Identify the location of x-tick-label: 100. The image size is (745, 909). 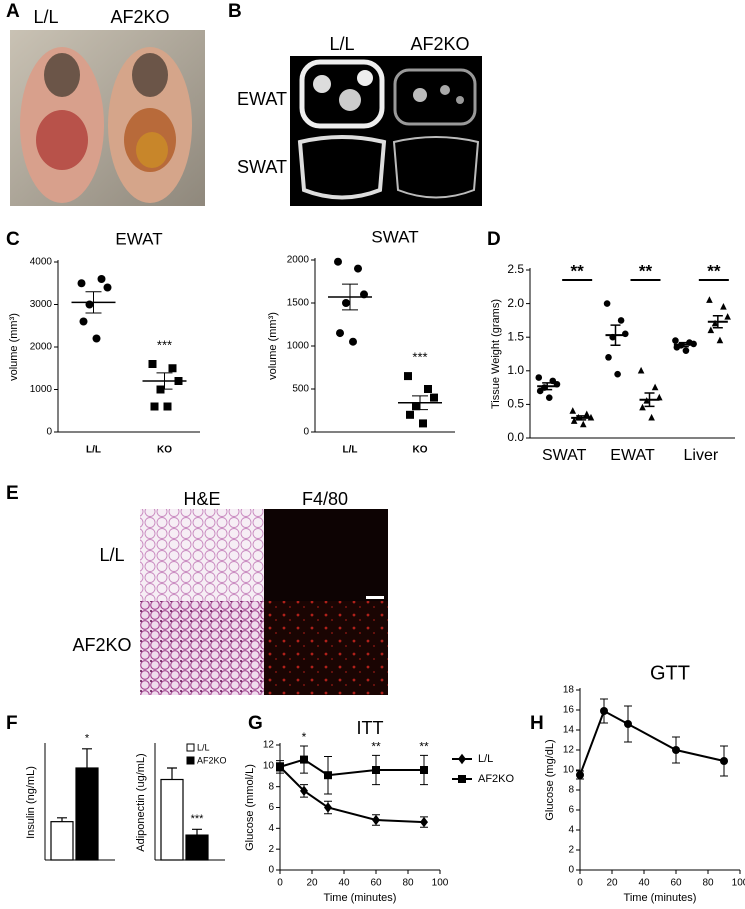
(440, 883).